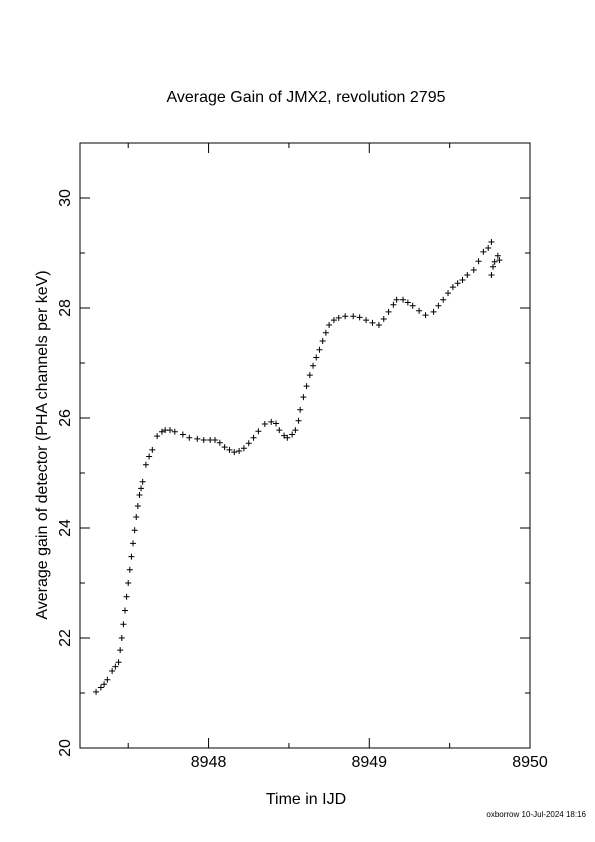  I want to click on y-tick-label: 26, so click(65, 418).